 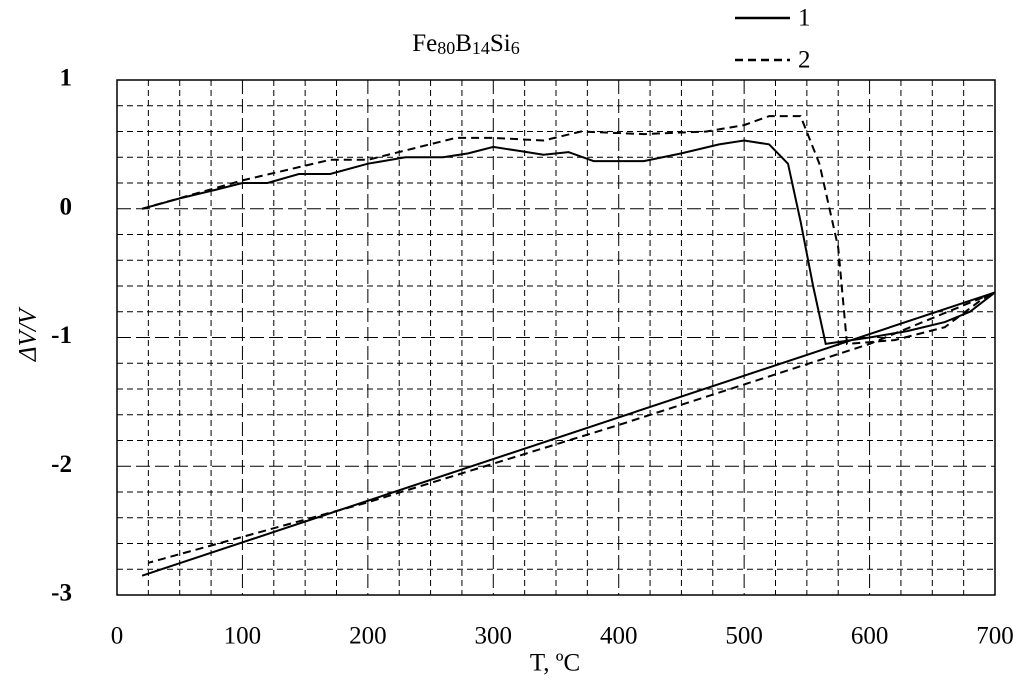 What do you see at coordinates (61, 335) in the screenshot?
I see `y-tick-label: -1` at bounding box center [61, 335].